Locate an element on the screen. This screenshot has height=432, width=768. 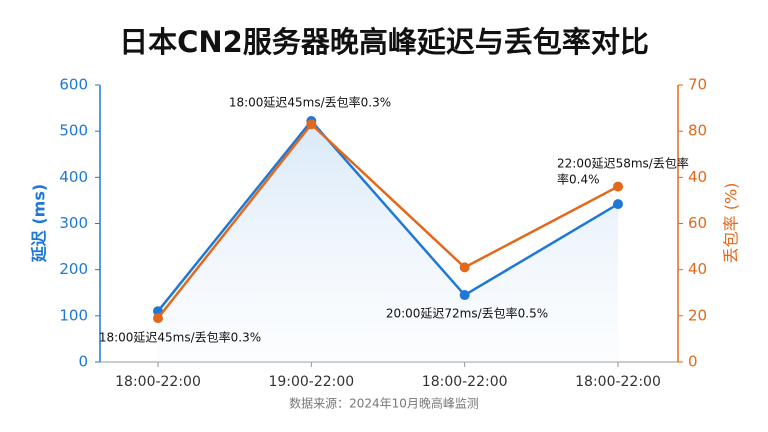
y-tick-label: 0 is located at coordinates (83, 362).